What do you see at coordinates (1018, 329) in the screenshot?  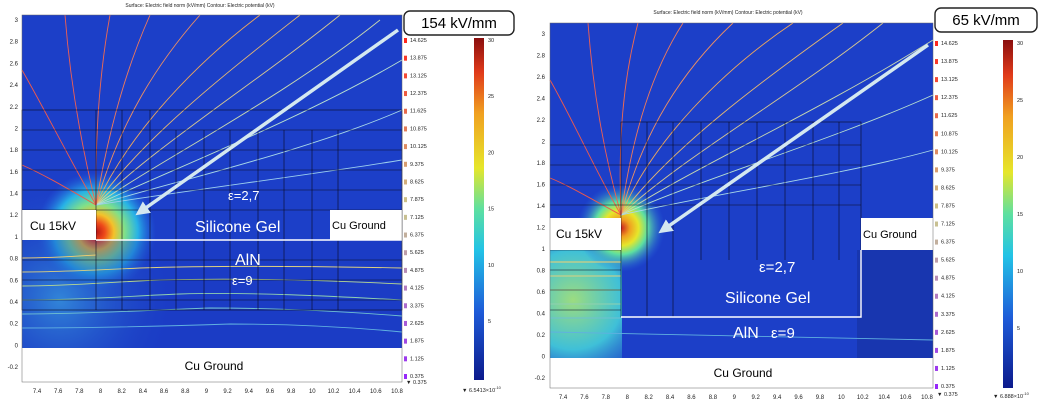 I see `colorbar-tick-label: 5` at bounding box center [1018, 329].